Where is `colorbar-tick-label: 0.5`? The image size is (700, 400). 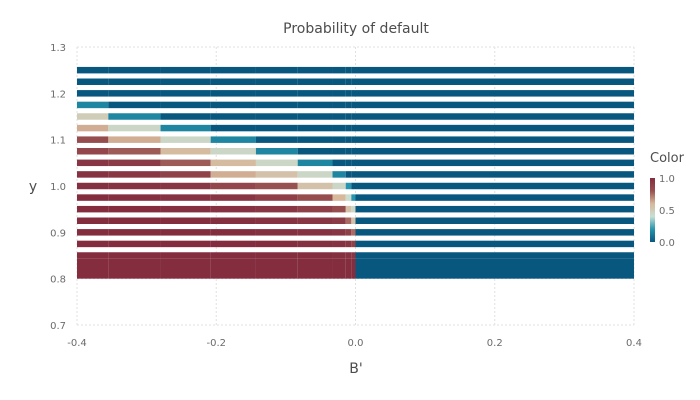 colorbar-tick-label: 0.5 is located at coordinates (667, 211).